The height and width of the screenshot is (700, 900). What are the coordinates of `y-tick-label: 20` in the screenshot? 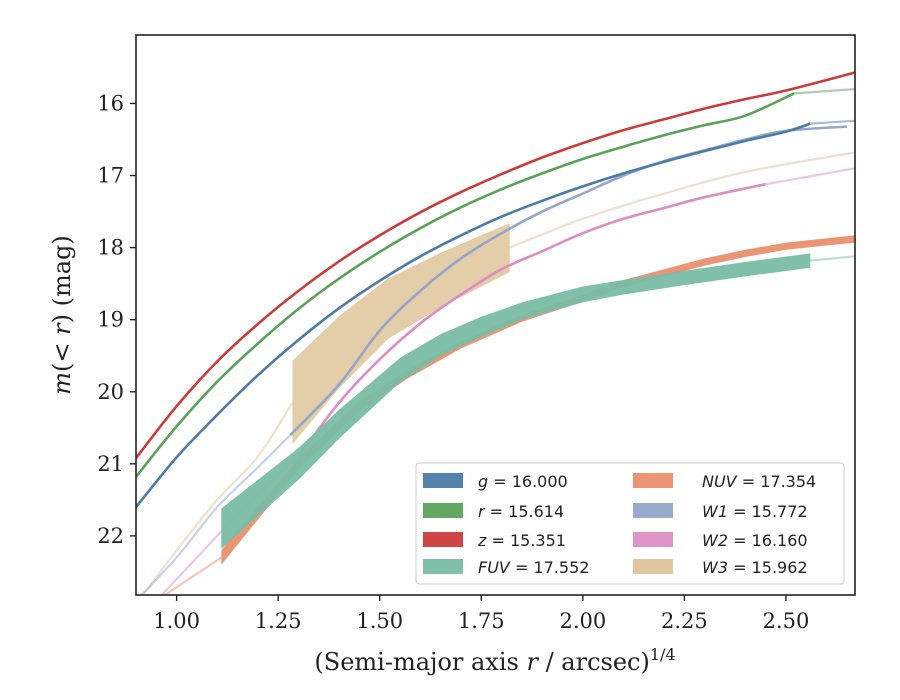 It's located at (110, 392).